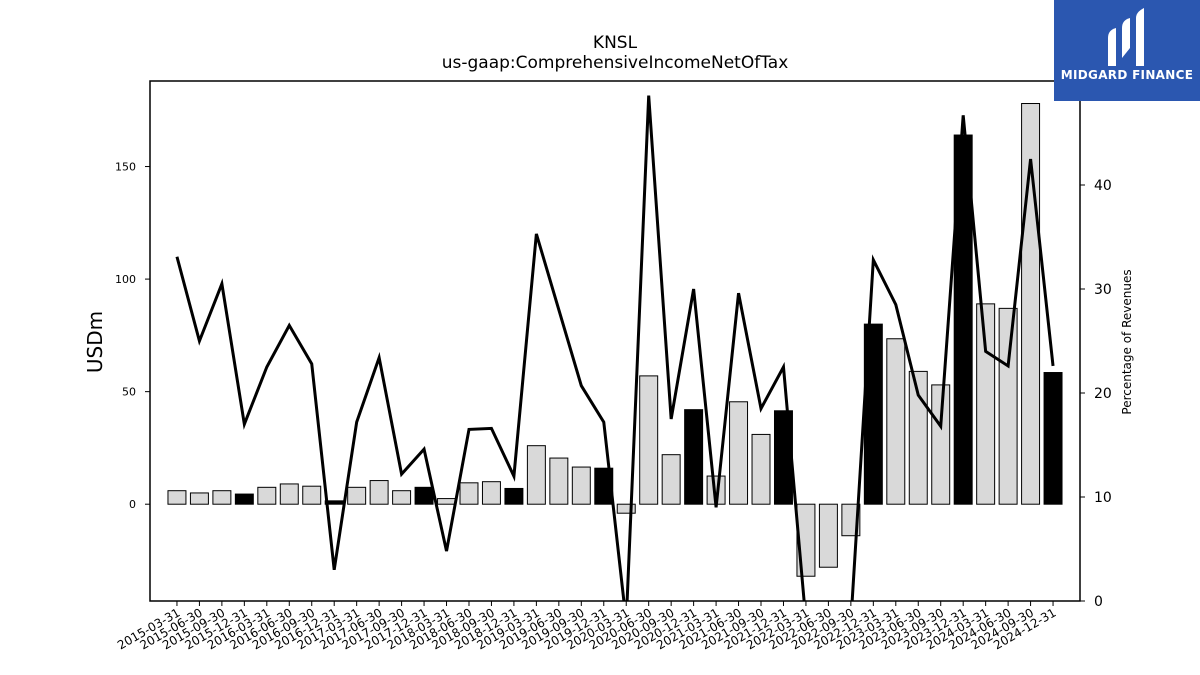  What do you see at coordinates (125, 167) in the screenshot?
I see `y-tick-label: 150` at bounding box center [125, 167].